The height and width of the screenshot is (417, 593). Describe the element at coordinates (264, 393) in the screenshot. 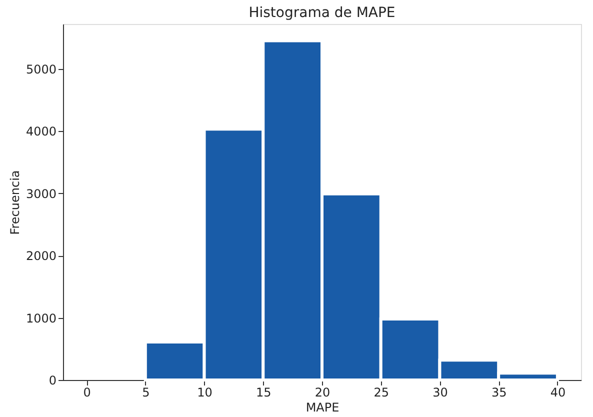

I see `x-tick-label: 15` at that location.